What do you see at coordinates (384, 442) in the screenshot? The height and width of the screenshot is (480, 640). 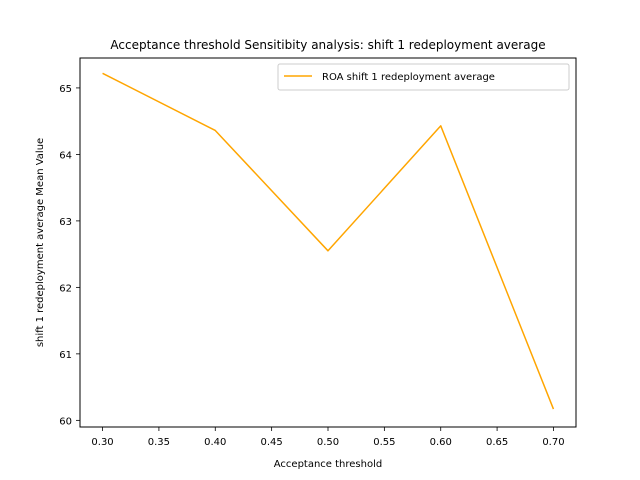 I see `x-tick-label: 0.55` at bounding box center [384, 442].